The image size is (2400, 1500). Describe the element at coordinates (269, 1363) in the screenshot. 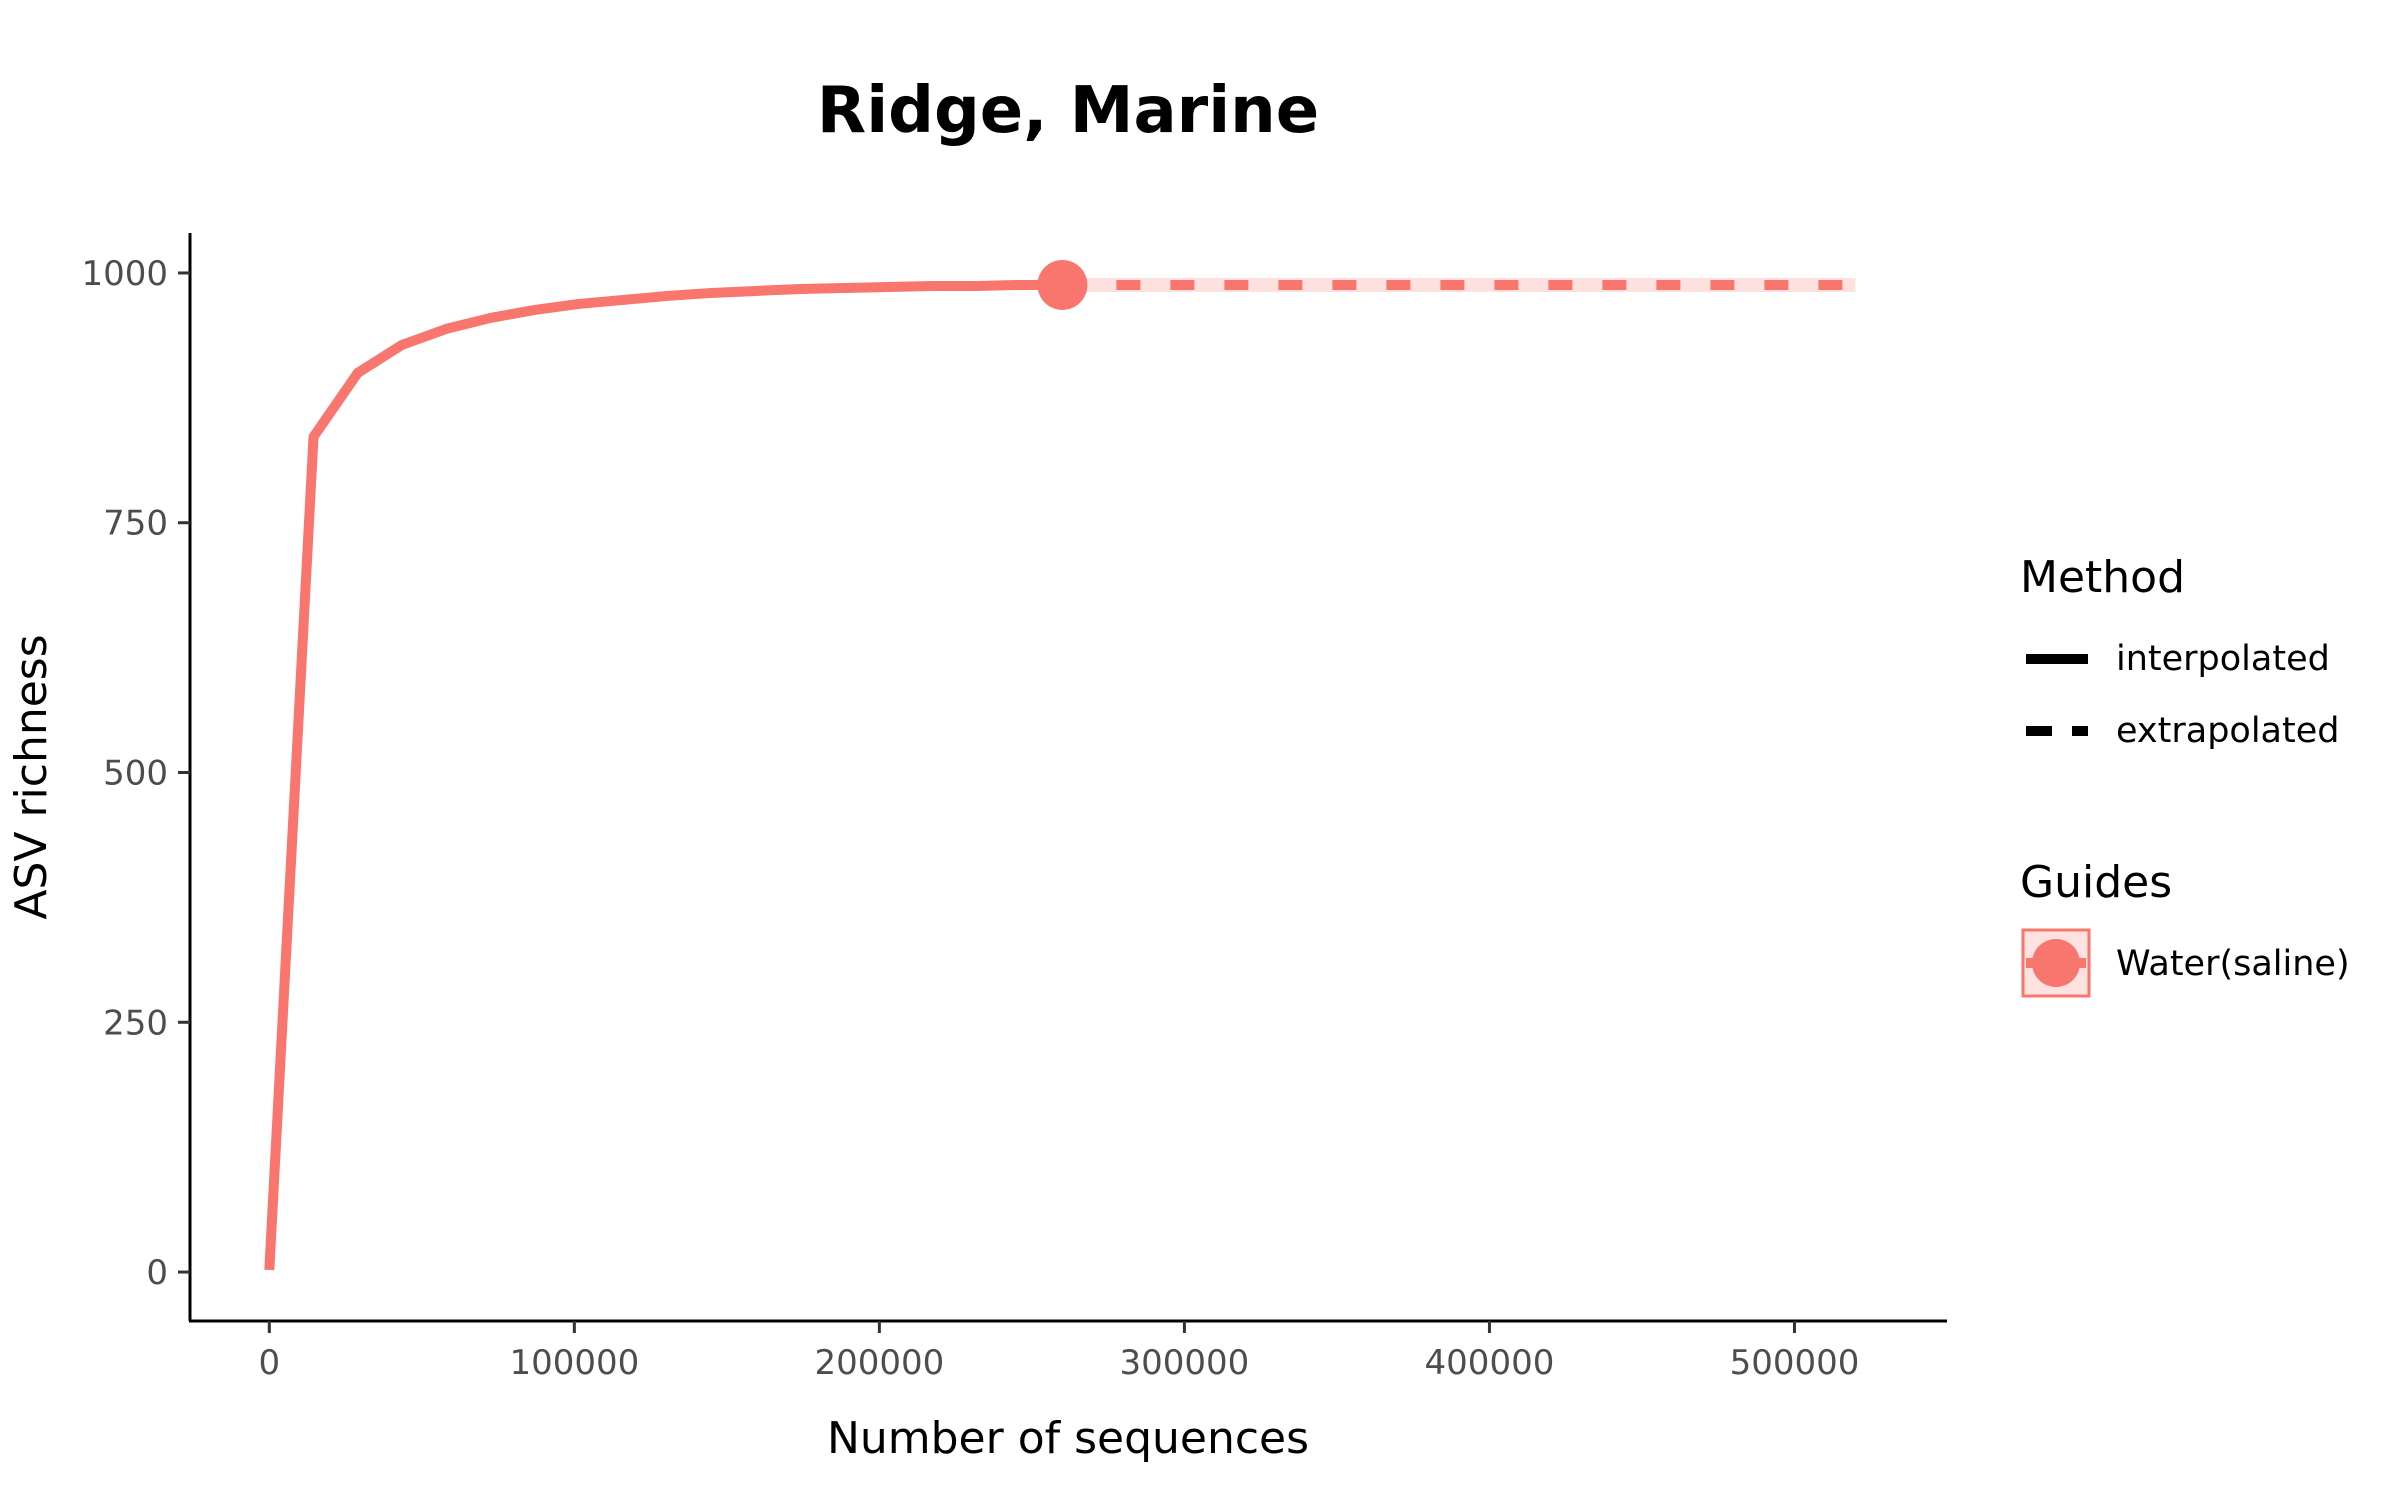

I see `x-tick-label: 0` at that location.